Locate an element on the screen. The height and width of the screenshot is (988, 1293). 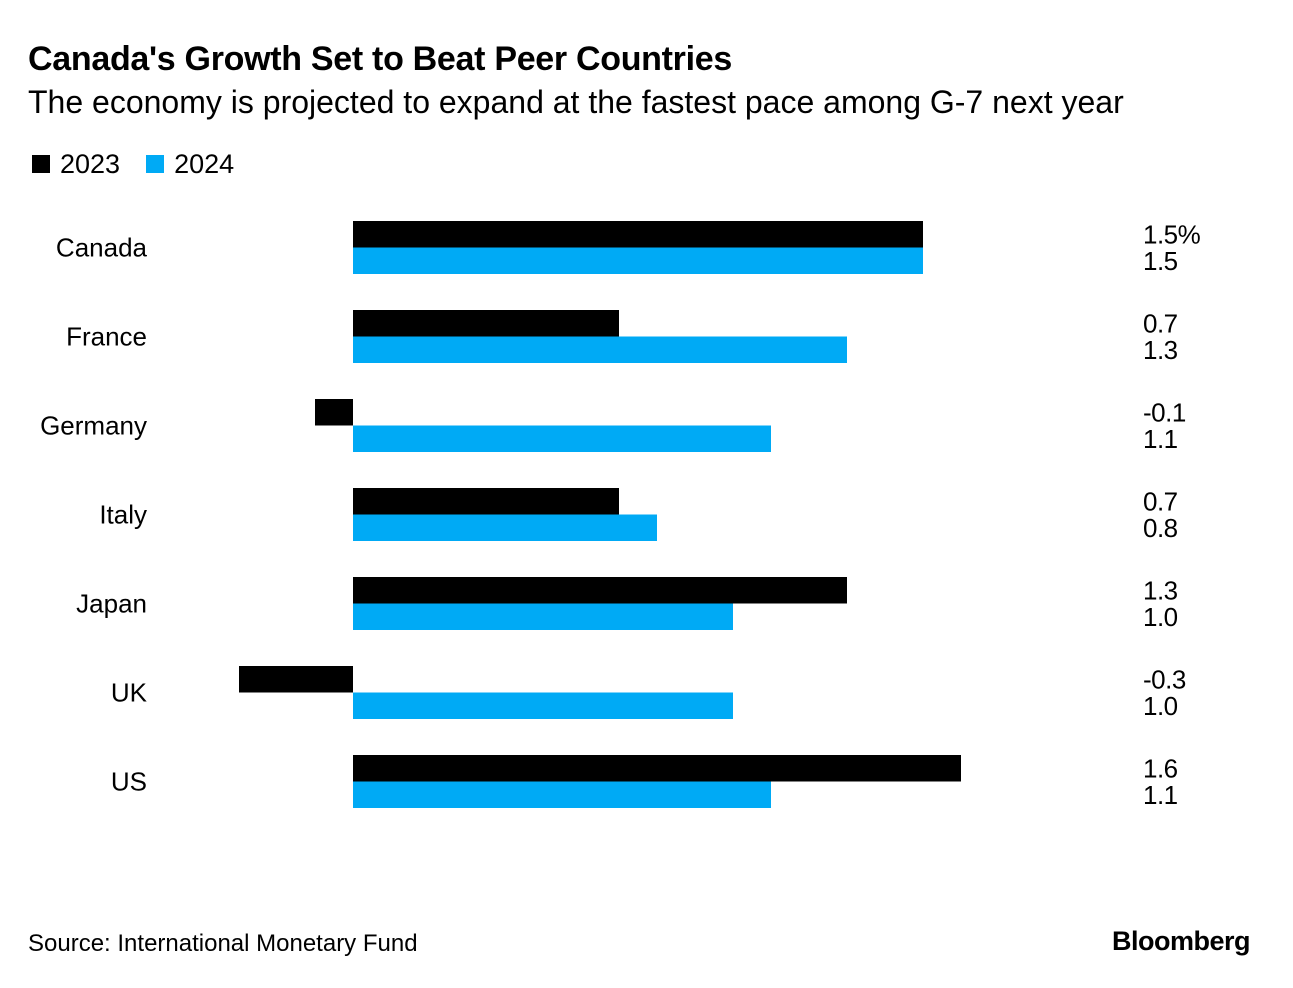
value-label-us-2023: 1.6 is located at coordinates (1160, 768).